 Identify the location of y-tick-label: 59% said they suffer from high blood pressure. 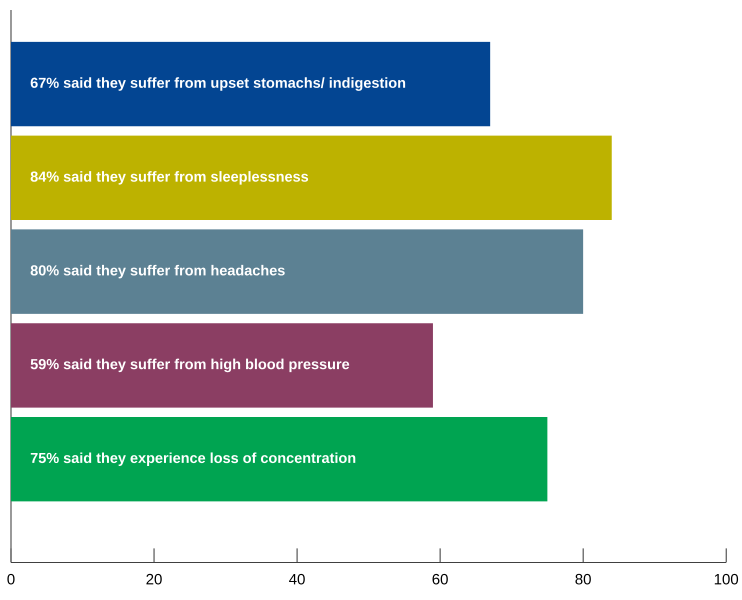
(190, 365).